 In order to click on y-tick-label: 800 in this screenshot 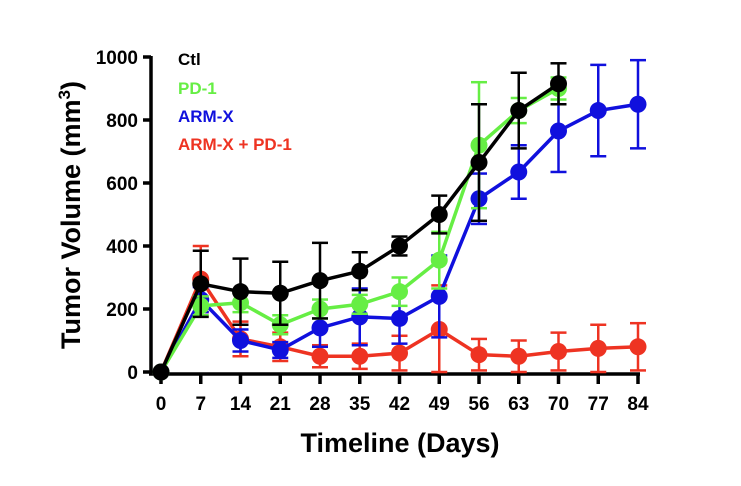, I will do `click(122, 121)`.